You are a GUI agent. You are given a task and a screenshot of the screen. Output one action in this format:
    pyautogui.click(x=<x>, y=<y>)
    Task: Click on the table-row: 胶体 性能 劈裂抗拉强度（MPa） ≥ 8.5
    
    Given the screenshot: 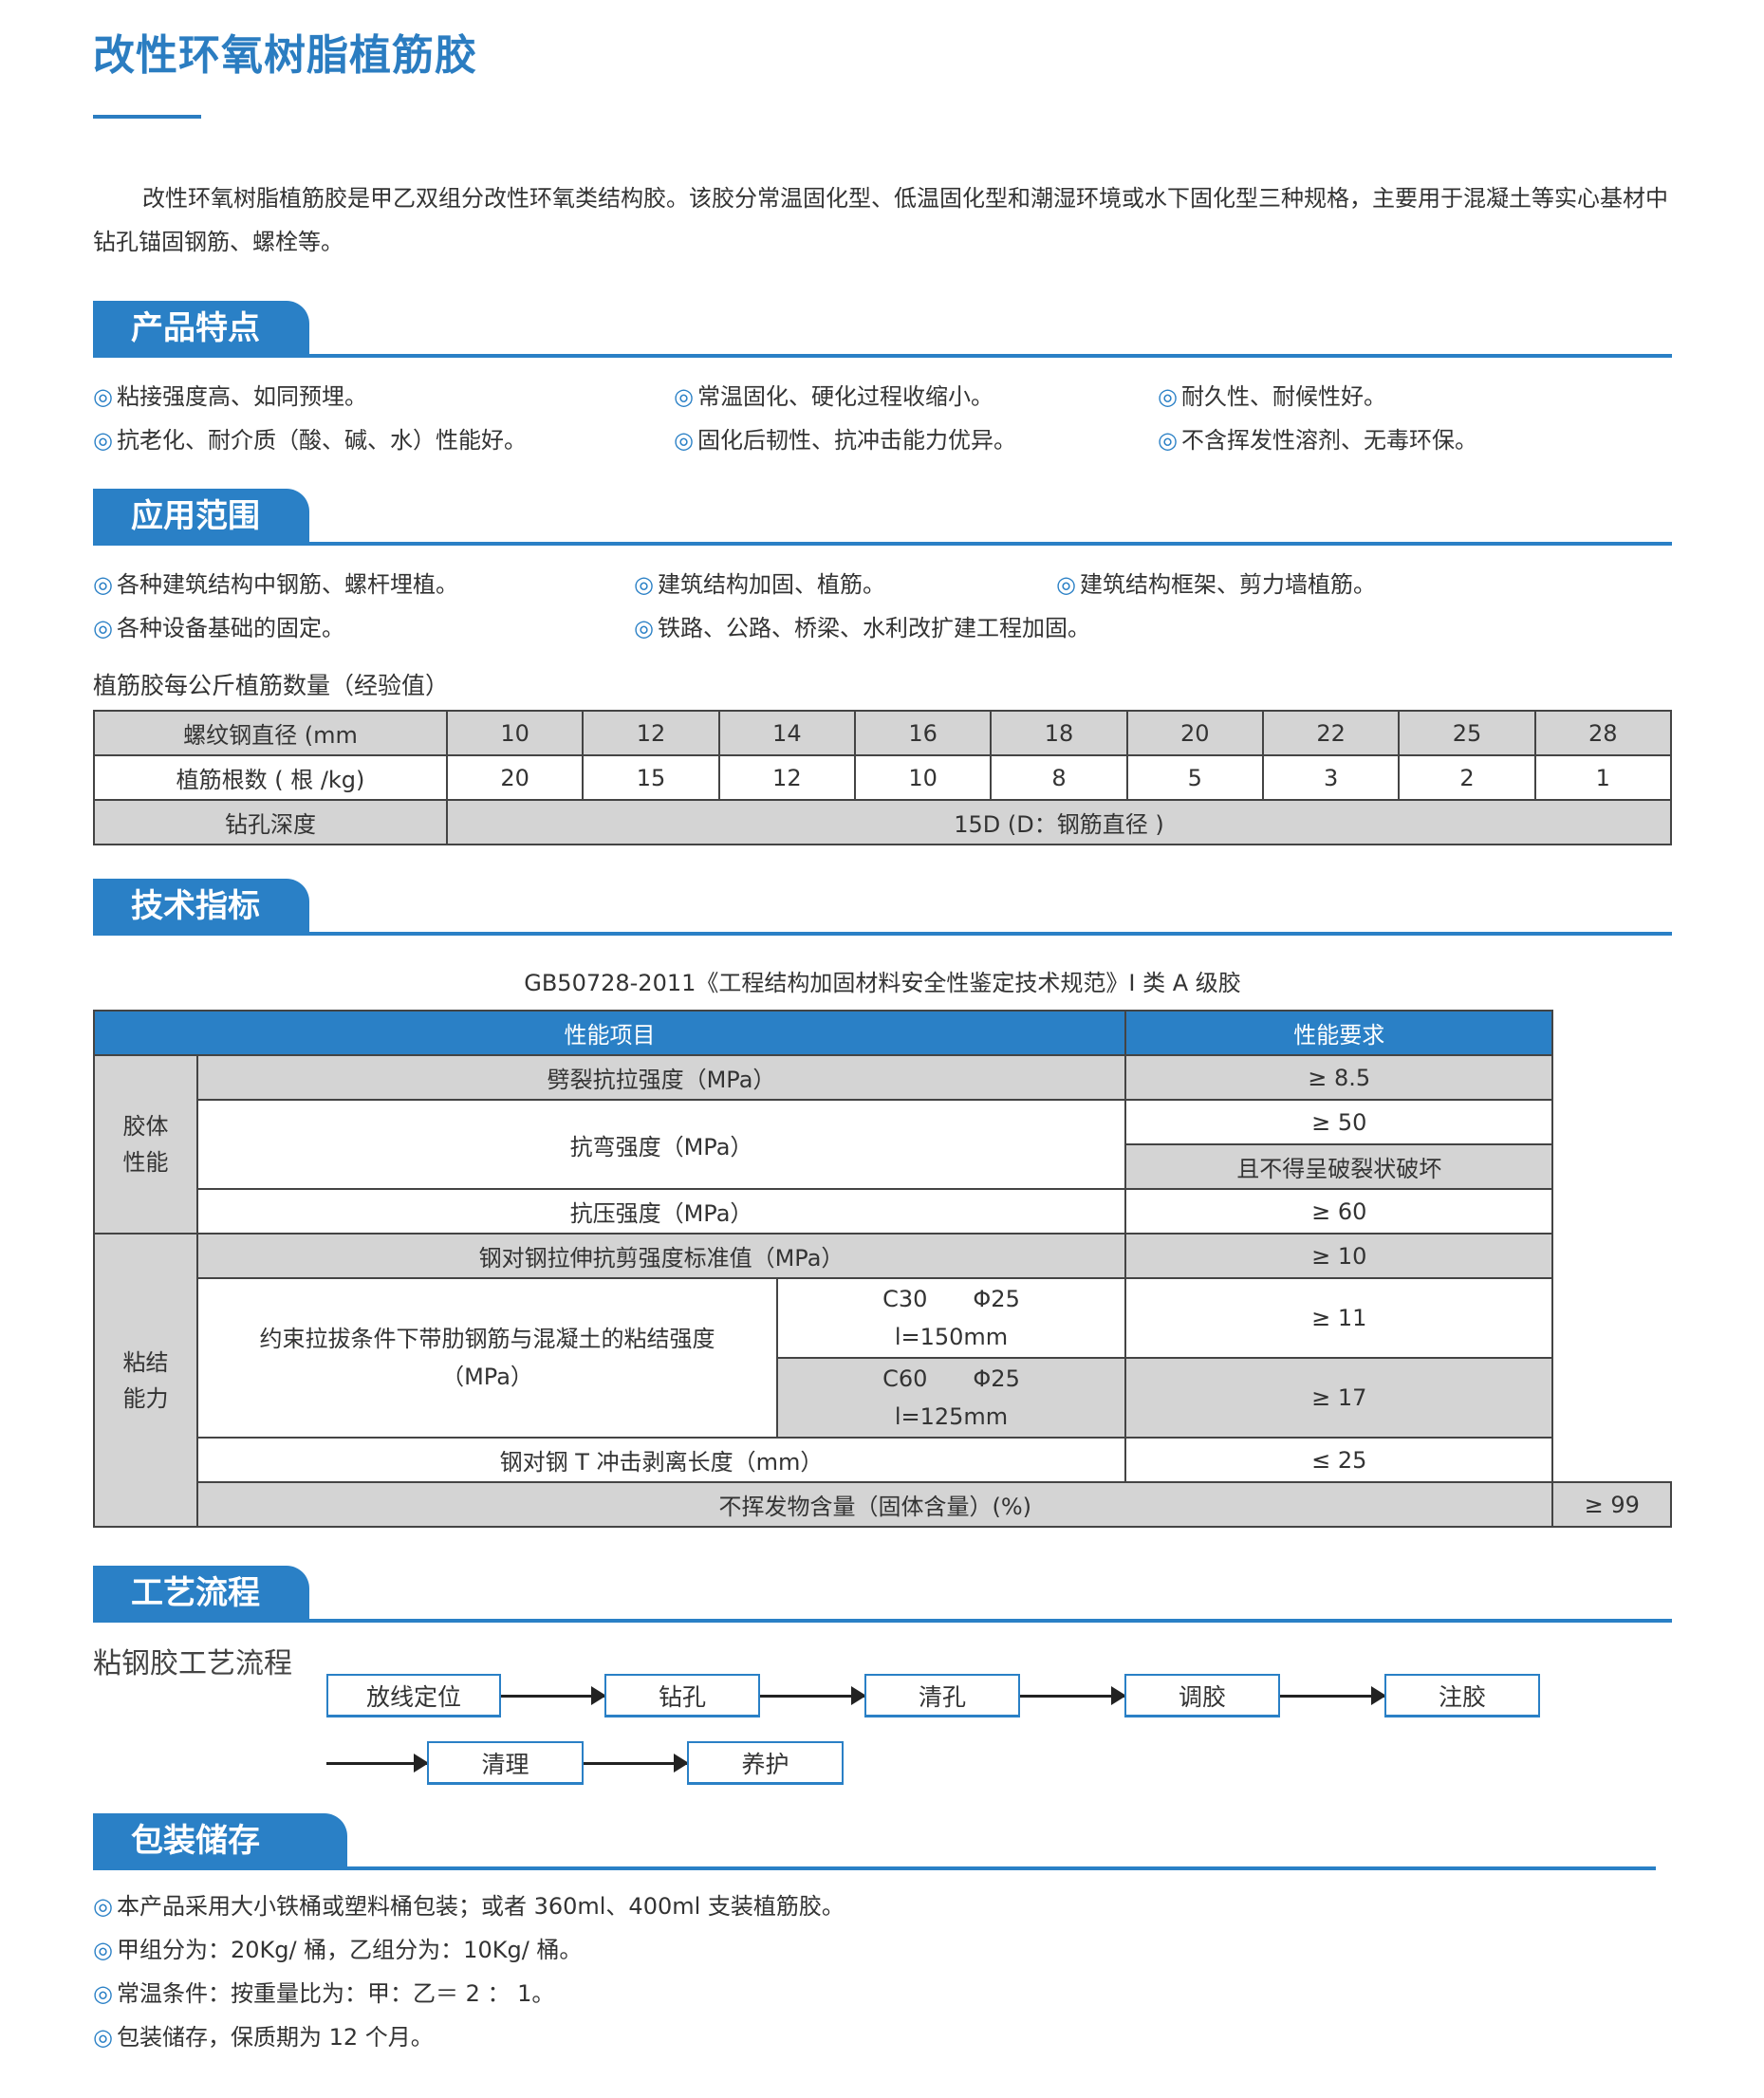 What is the action you would take?
    pyautogui.click(x=882, y=1145)
    